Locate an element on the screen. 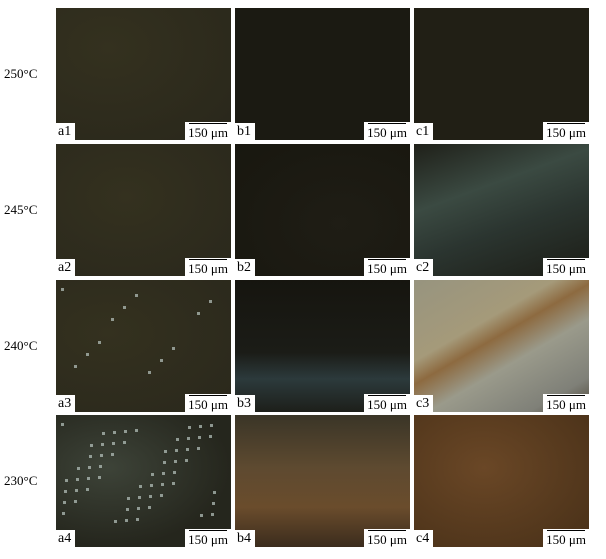 The width and height of the screenshot is (606, 559). row-label: 230°C is located at coordinates (21, 480).